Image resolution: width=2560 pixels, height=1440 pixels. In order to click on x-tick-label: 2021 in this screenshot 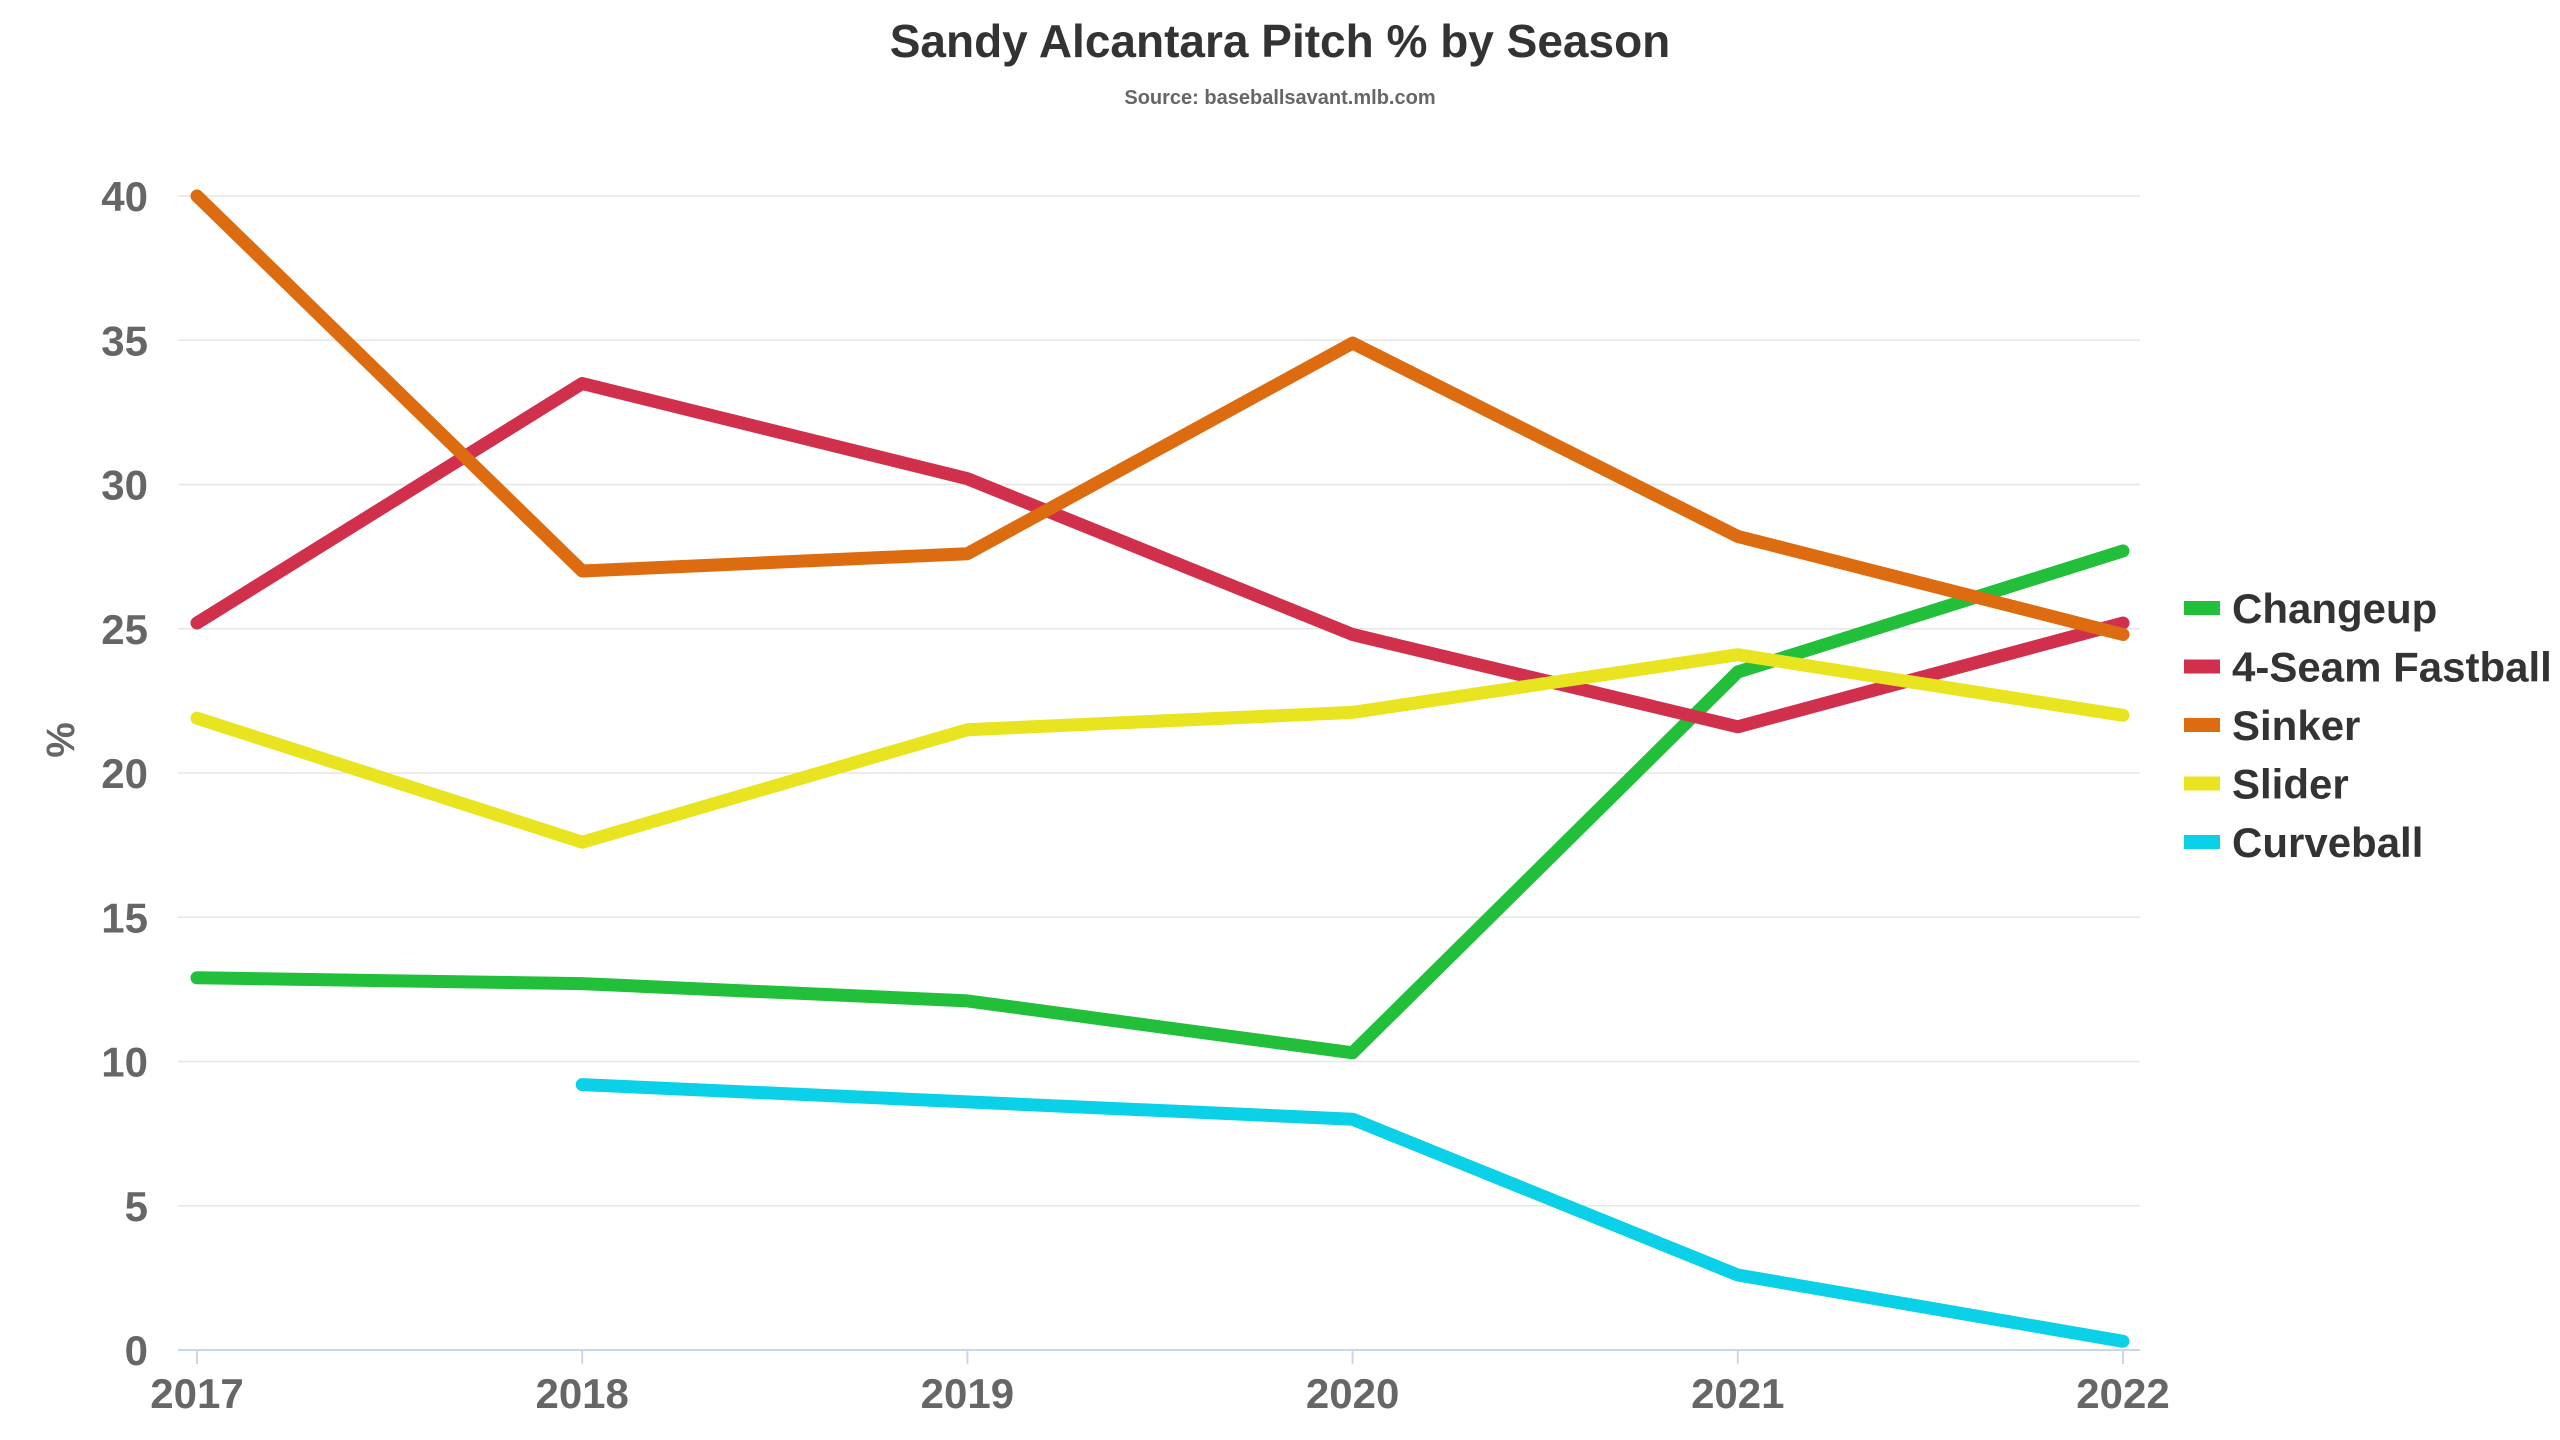, I will do `click(1737, 1393)`.